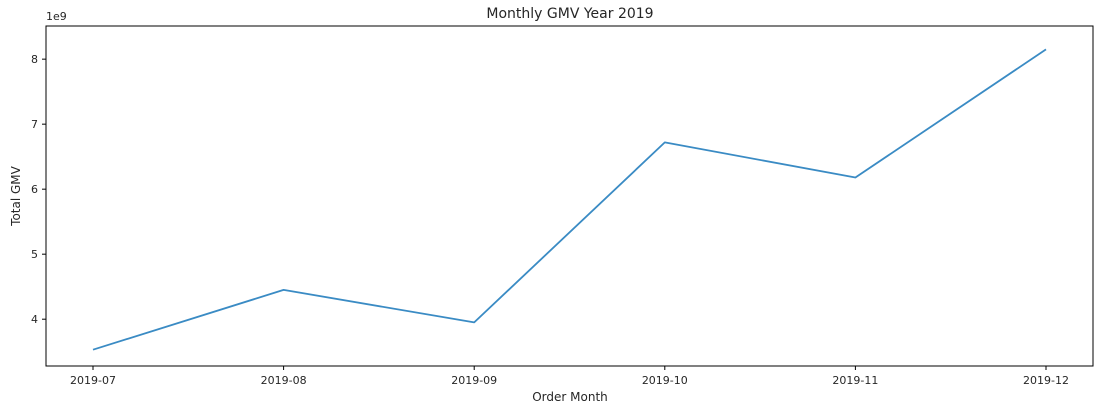 This screenshot has height=410, width=1105. What do you see at coordinates (474, 380) in the screenshot?
I see `x-tick-label: 2019-09` at bounding box center [474, 380].